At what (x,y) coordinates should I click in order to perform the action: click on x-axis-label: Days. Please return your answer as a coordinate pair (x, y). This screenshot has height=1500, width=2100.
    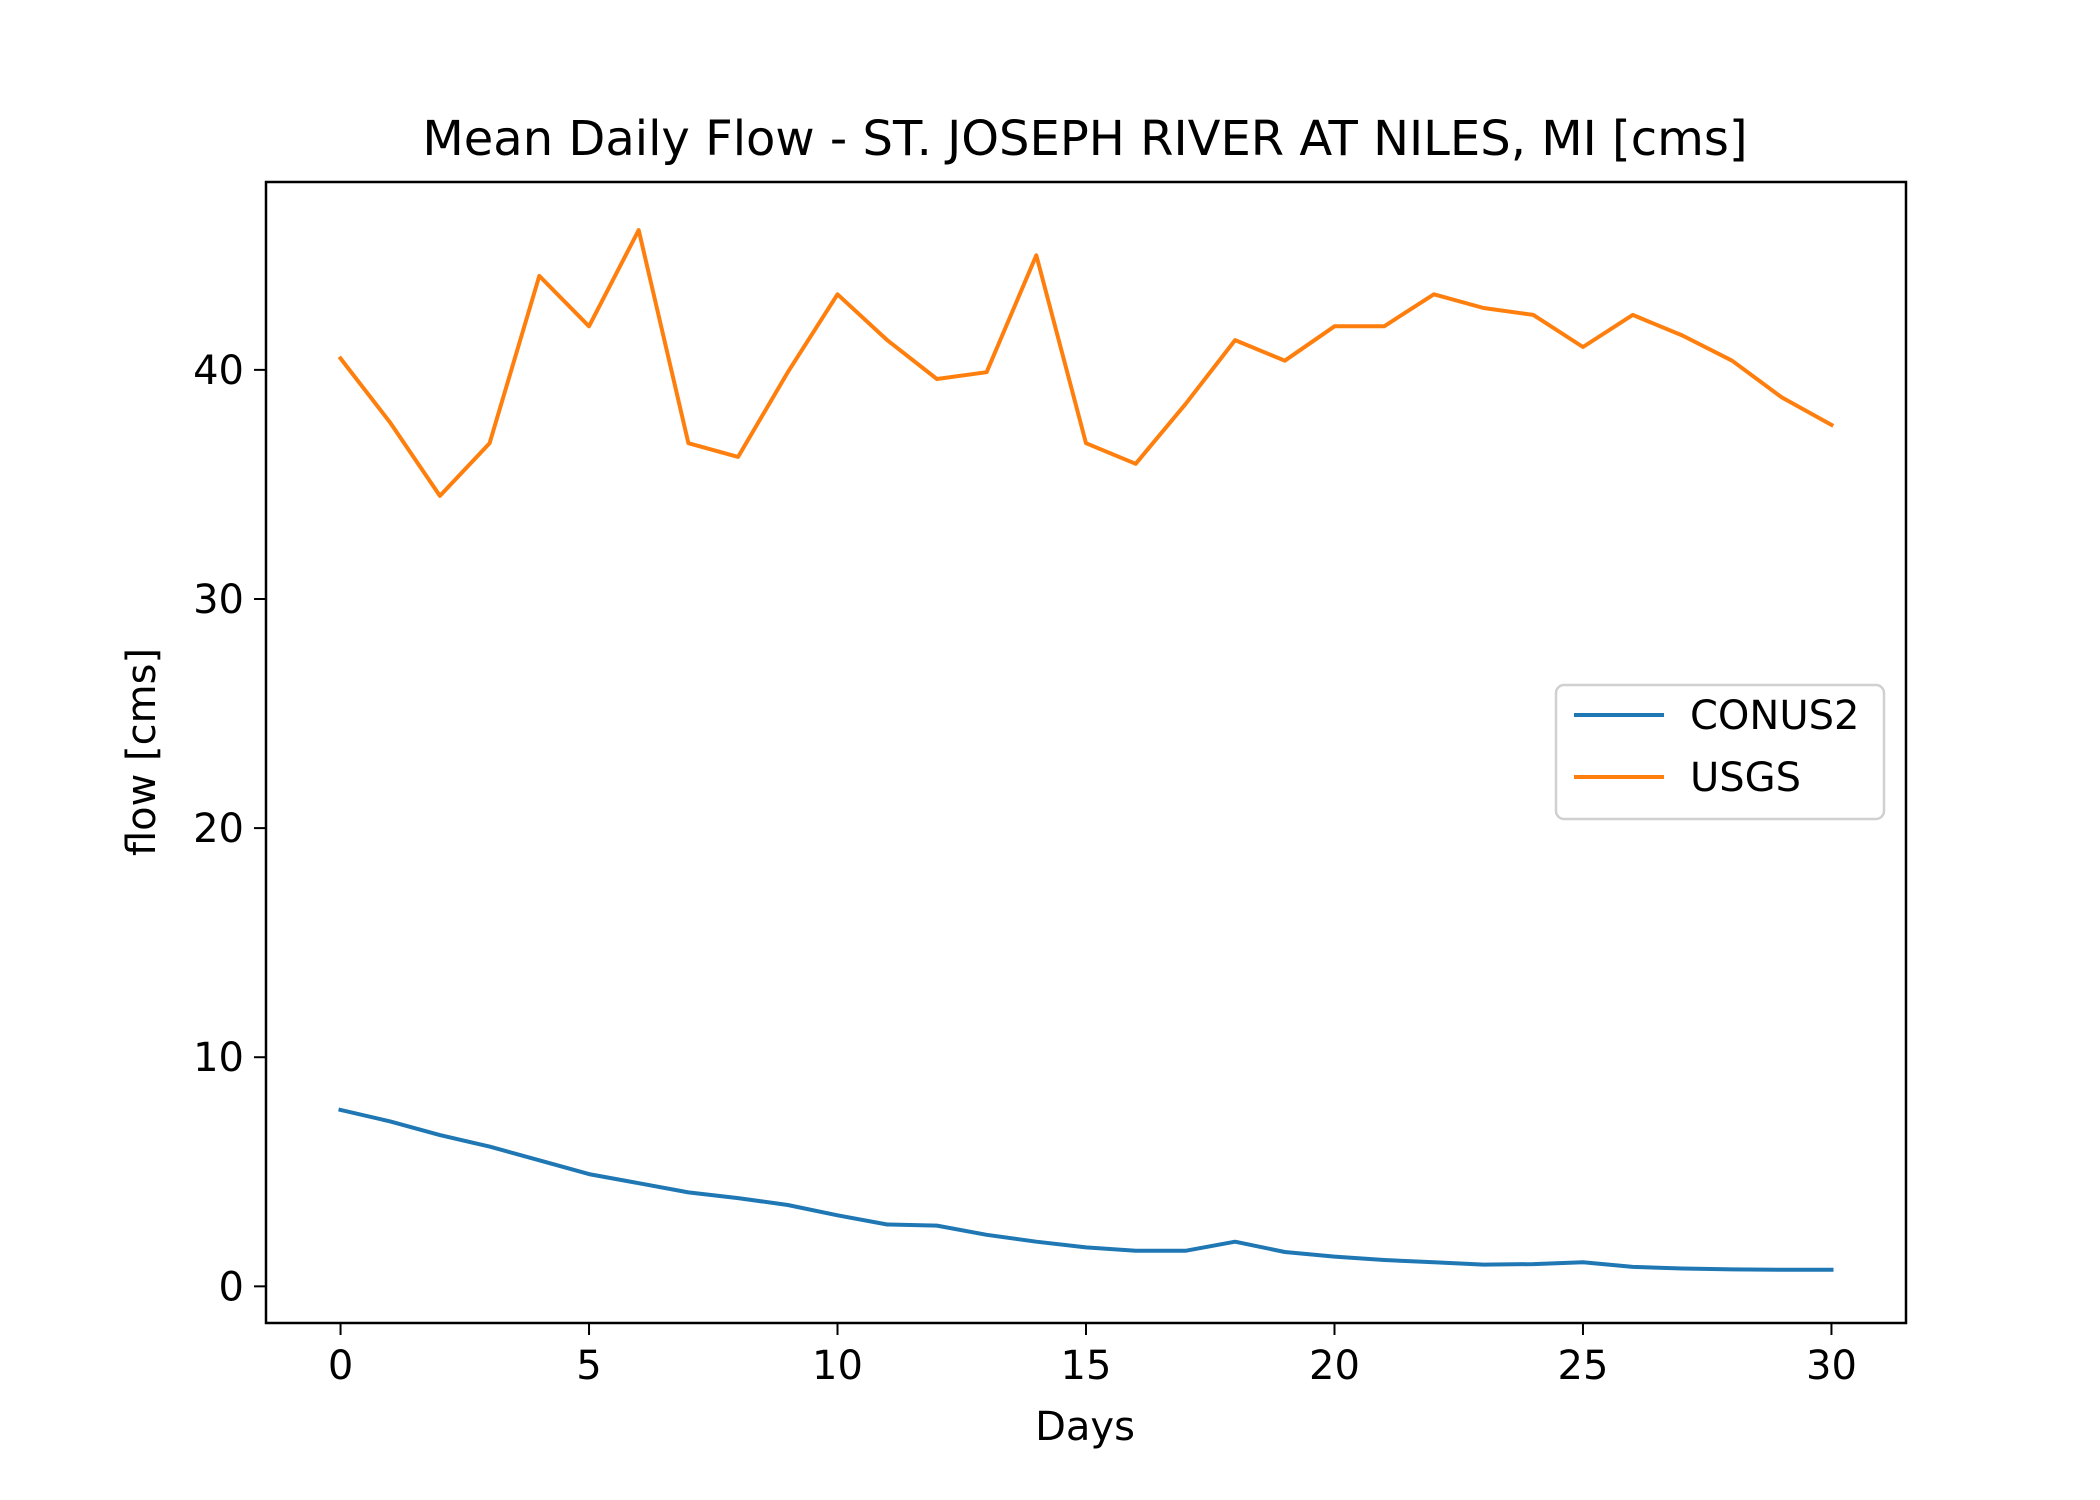
    Looking at the image, I should click on (1085, 1427).